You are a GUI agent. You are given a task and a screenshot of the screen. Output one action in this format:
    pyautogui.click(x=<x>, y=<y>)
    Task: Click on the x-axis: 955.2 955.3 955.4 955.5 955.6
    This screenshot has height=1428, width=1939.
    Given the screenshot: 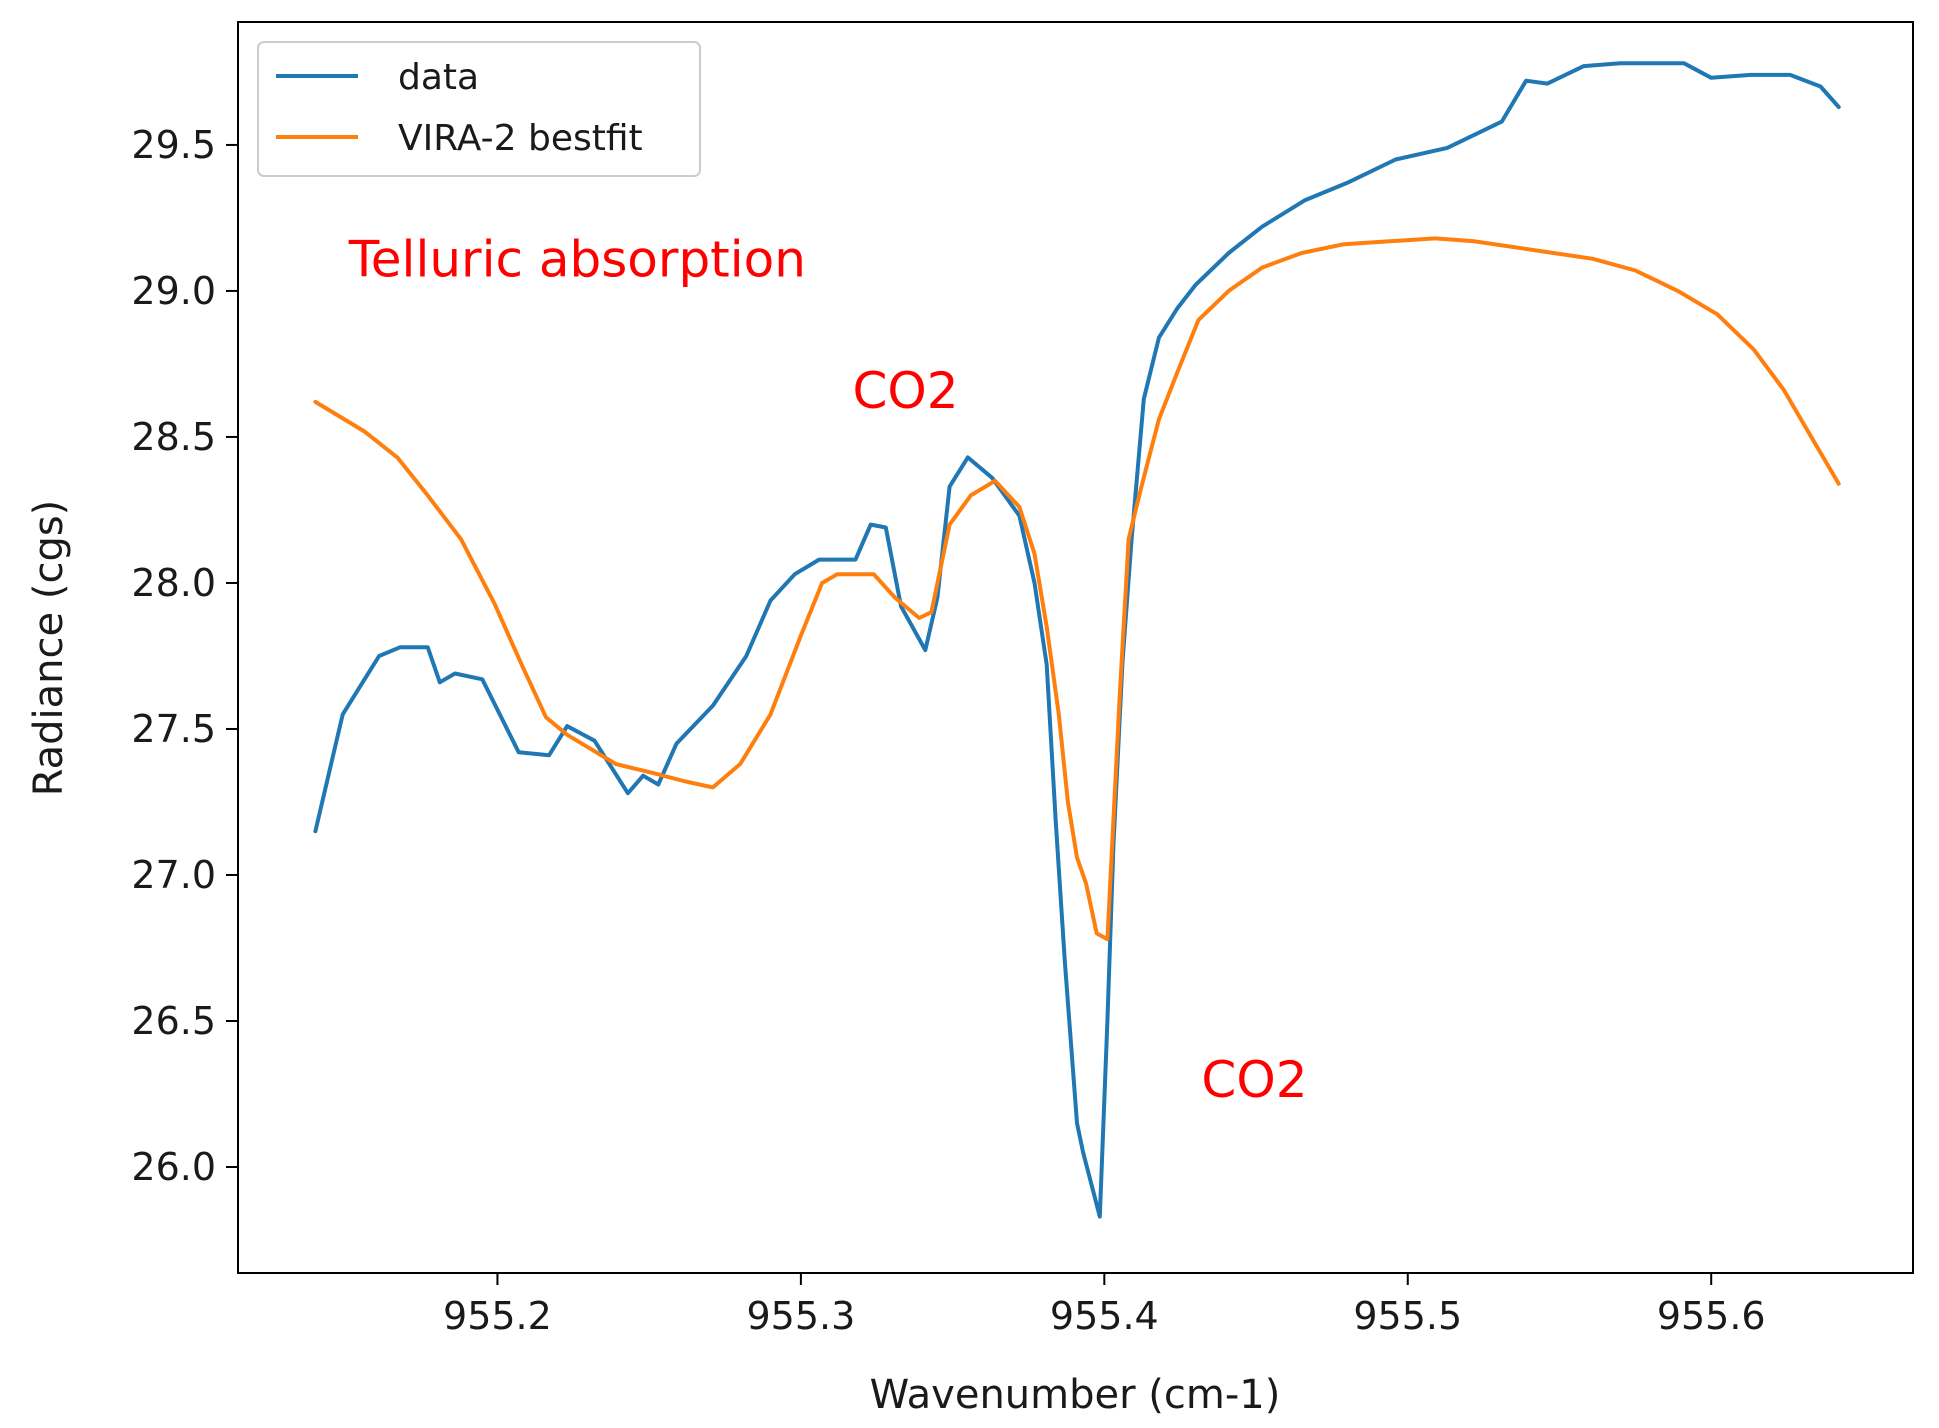 What is the action you would take?
    pyautogui.click(x=1104, y=1305)
    